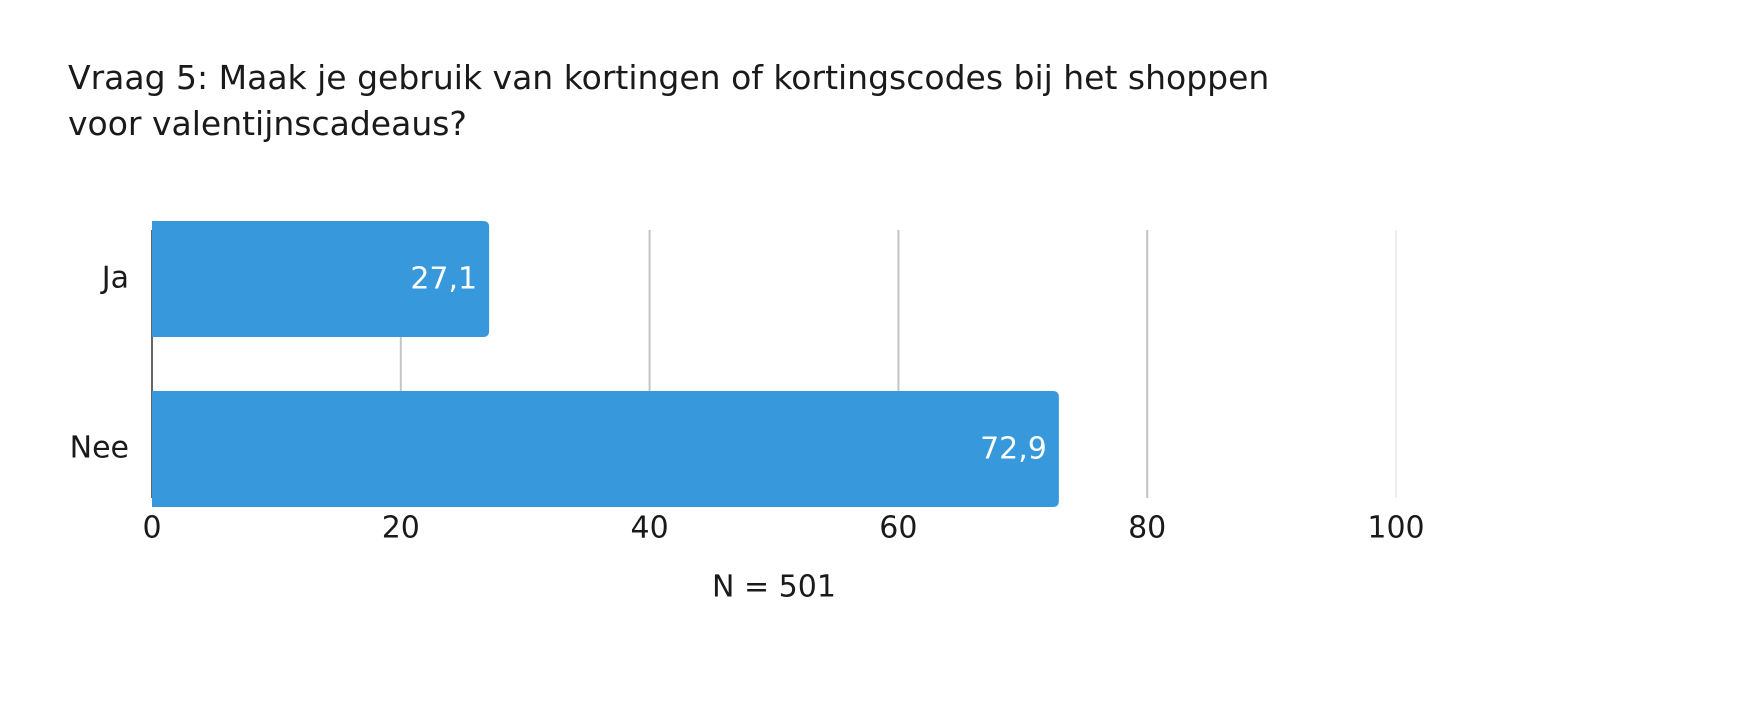 This screenshot has width=1748, height=716. Describe the element at coordinates (1395, 528) in the screenshot. I see `x-tick-label: 100` at that location.